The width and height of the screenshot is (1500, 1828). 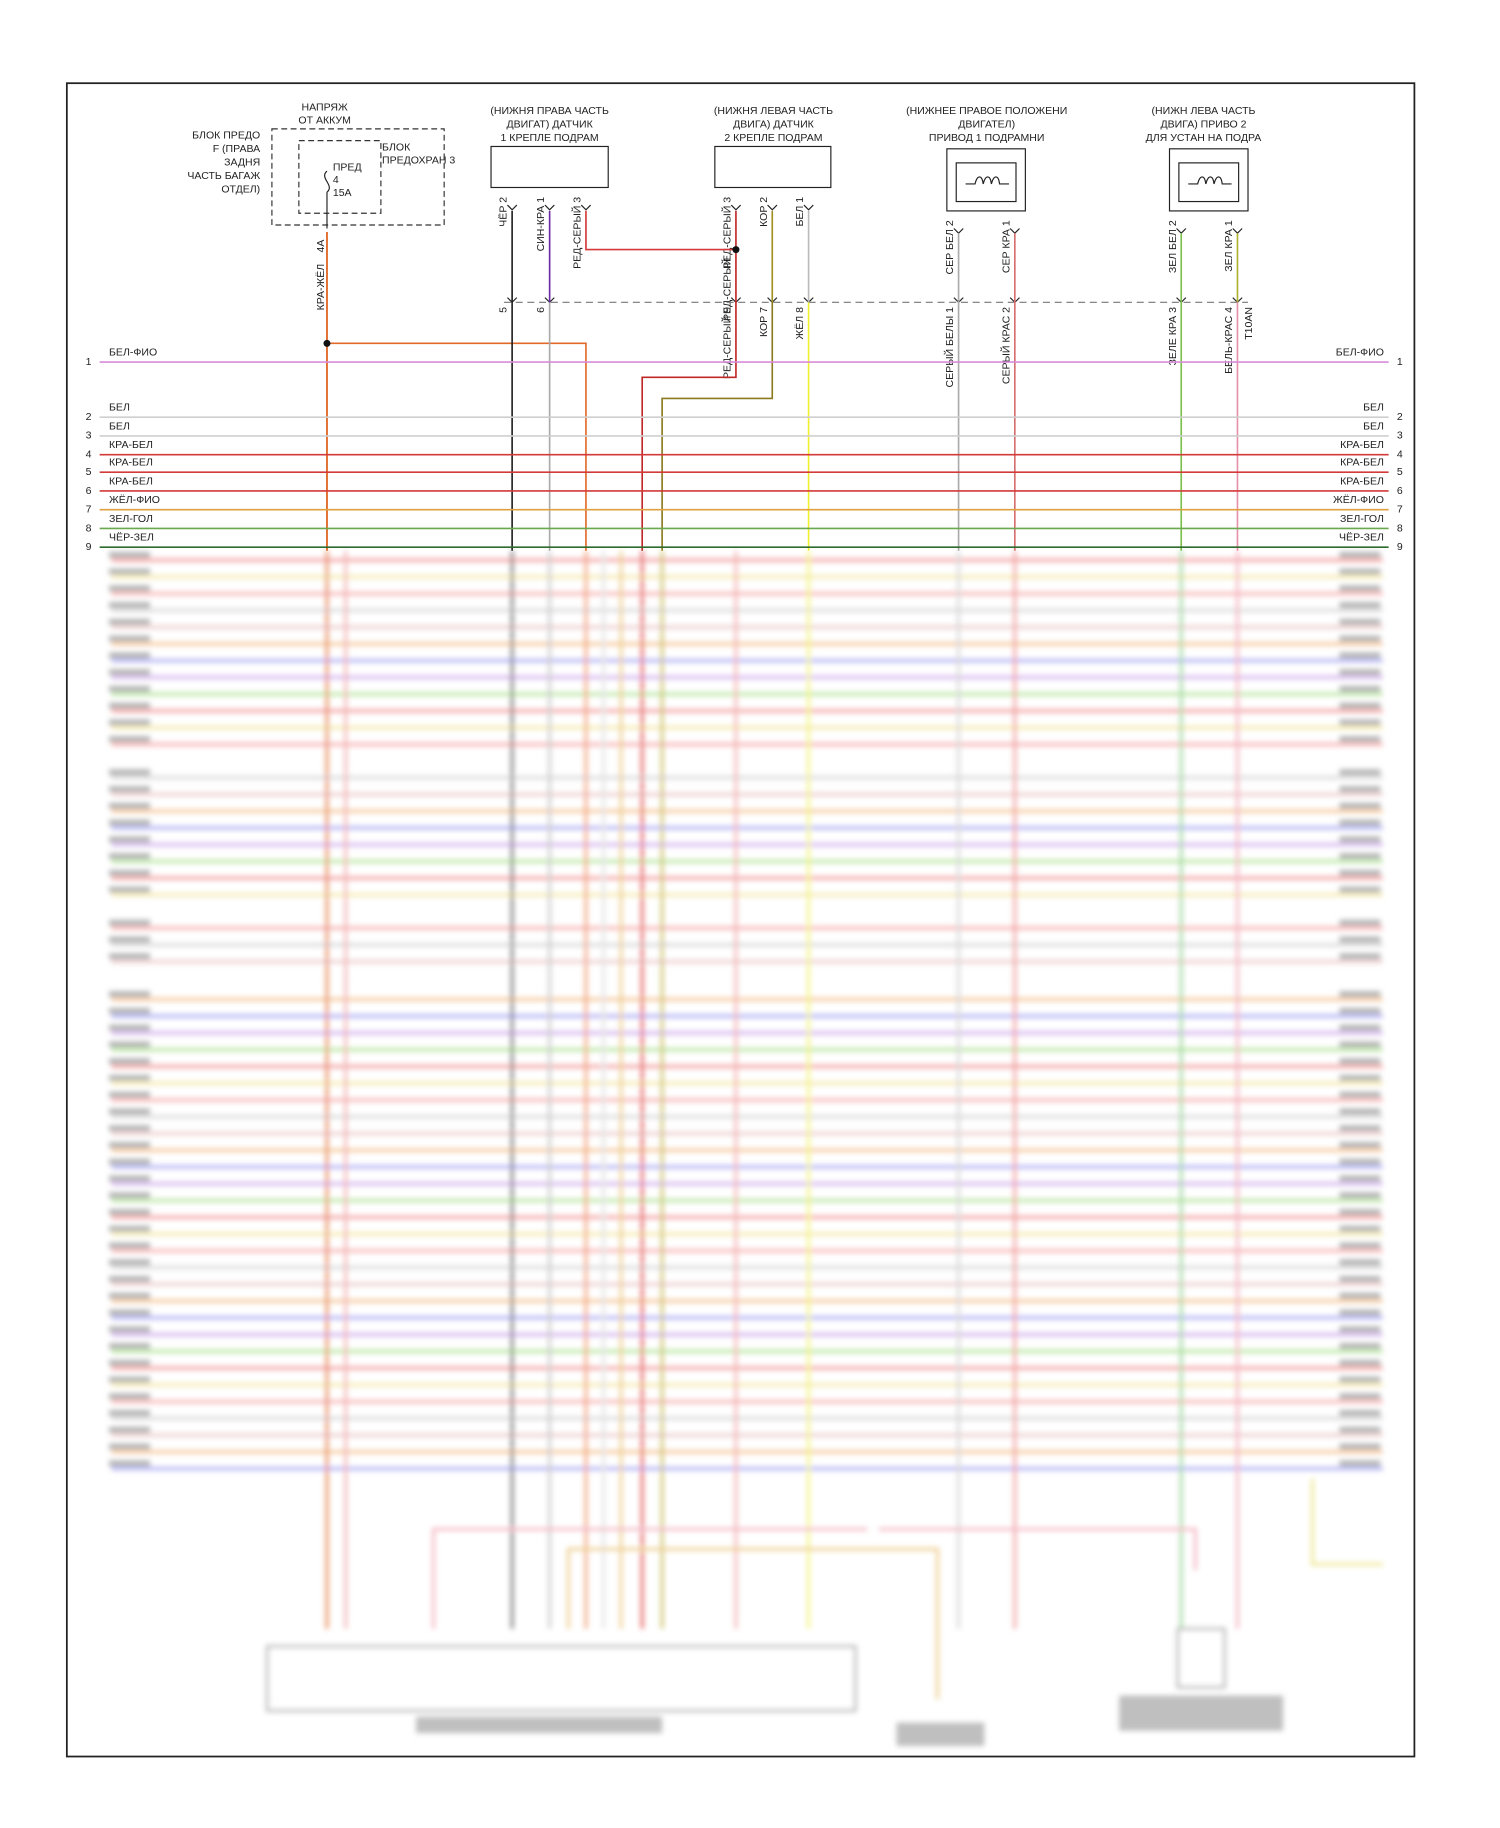 I want to click on bus-number: 5, so click(x=89, y=472).